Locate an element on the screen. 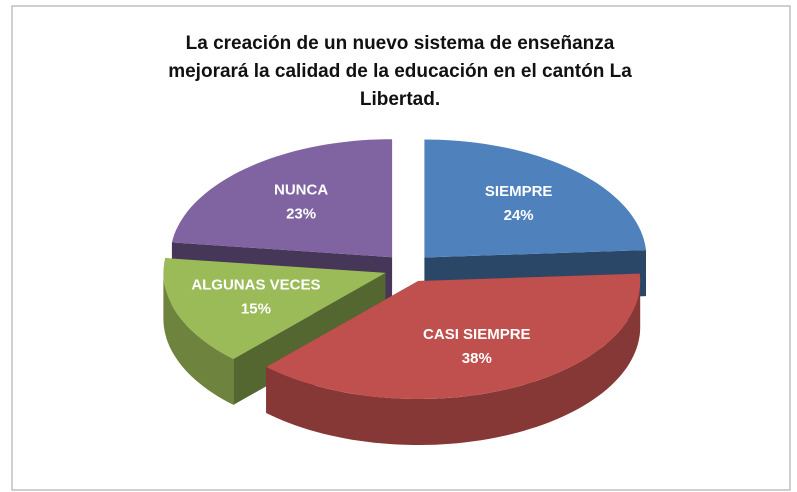  slice-wall is located at coordinates (198, 338).